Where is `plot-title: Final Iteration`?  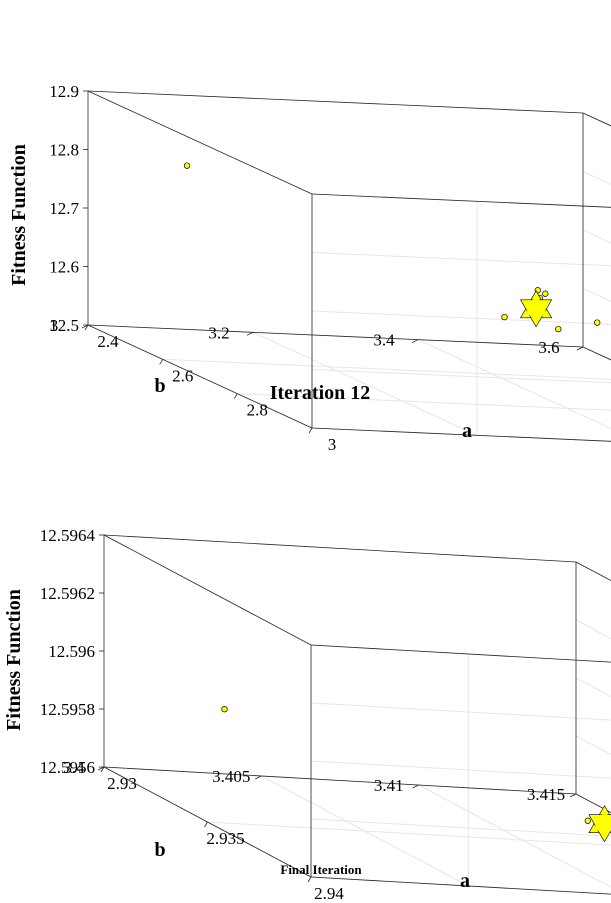 plot-title: Final Iteration is located at coordinates (321, 869).